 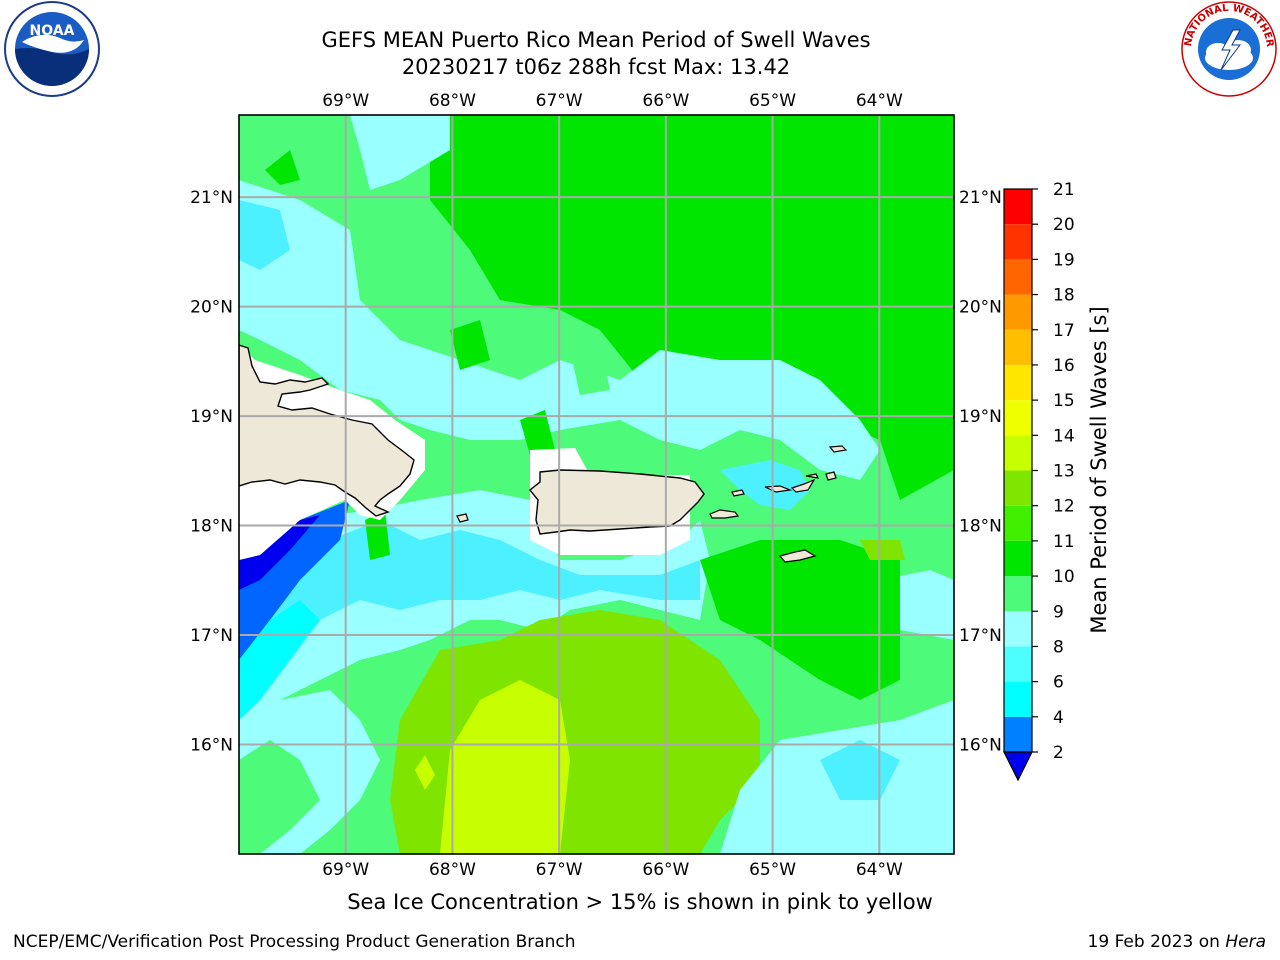 I want to click on lat-label-left: 18°N, so click(x=211, y=527).